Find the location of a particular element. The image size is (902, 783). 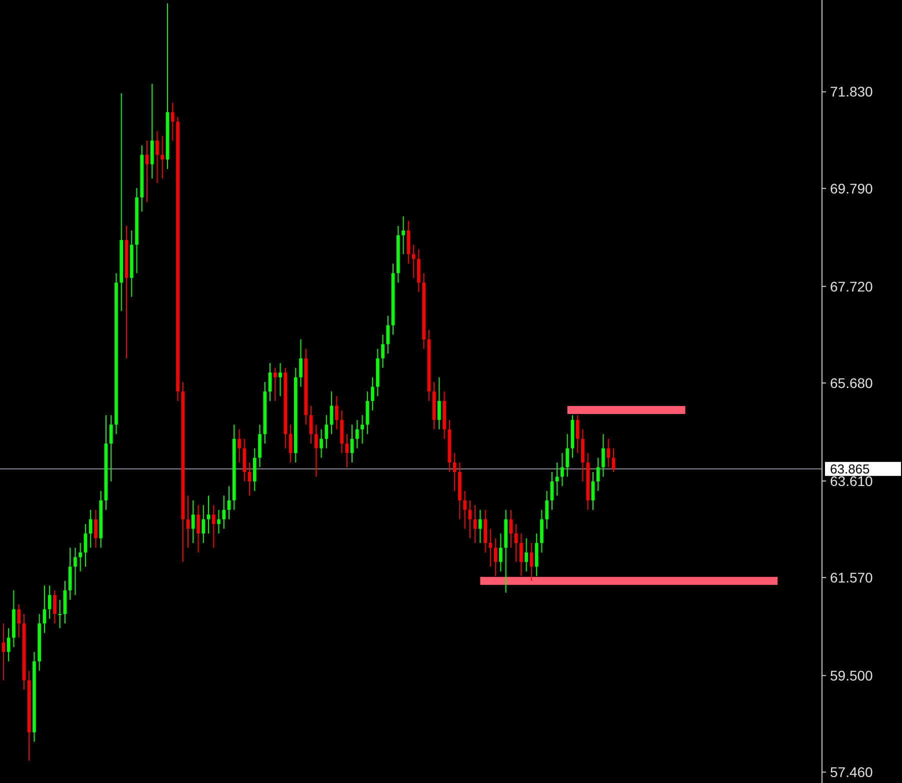

y-tick-label: 67.720 is located at coordinates (852, 286).